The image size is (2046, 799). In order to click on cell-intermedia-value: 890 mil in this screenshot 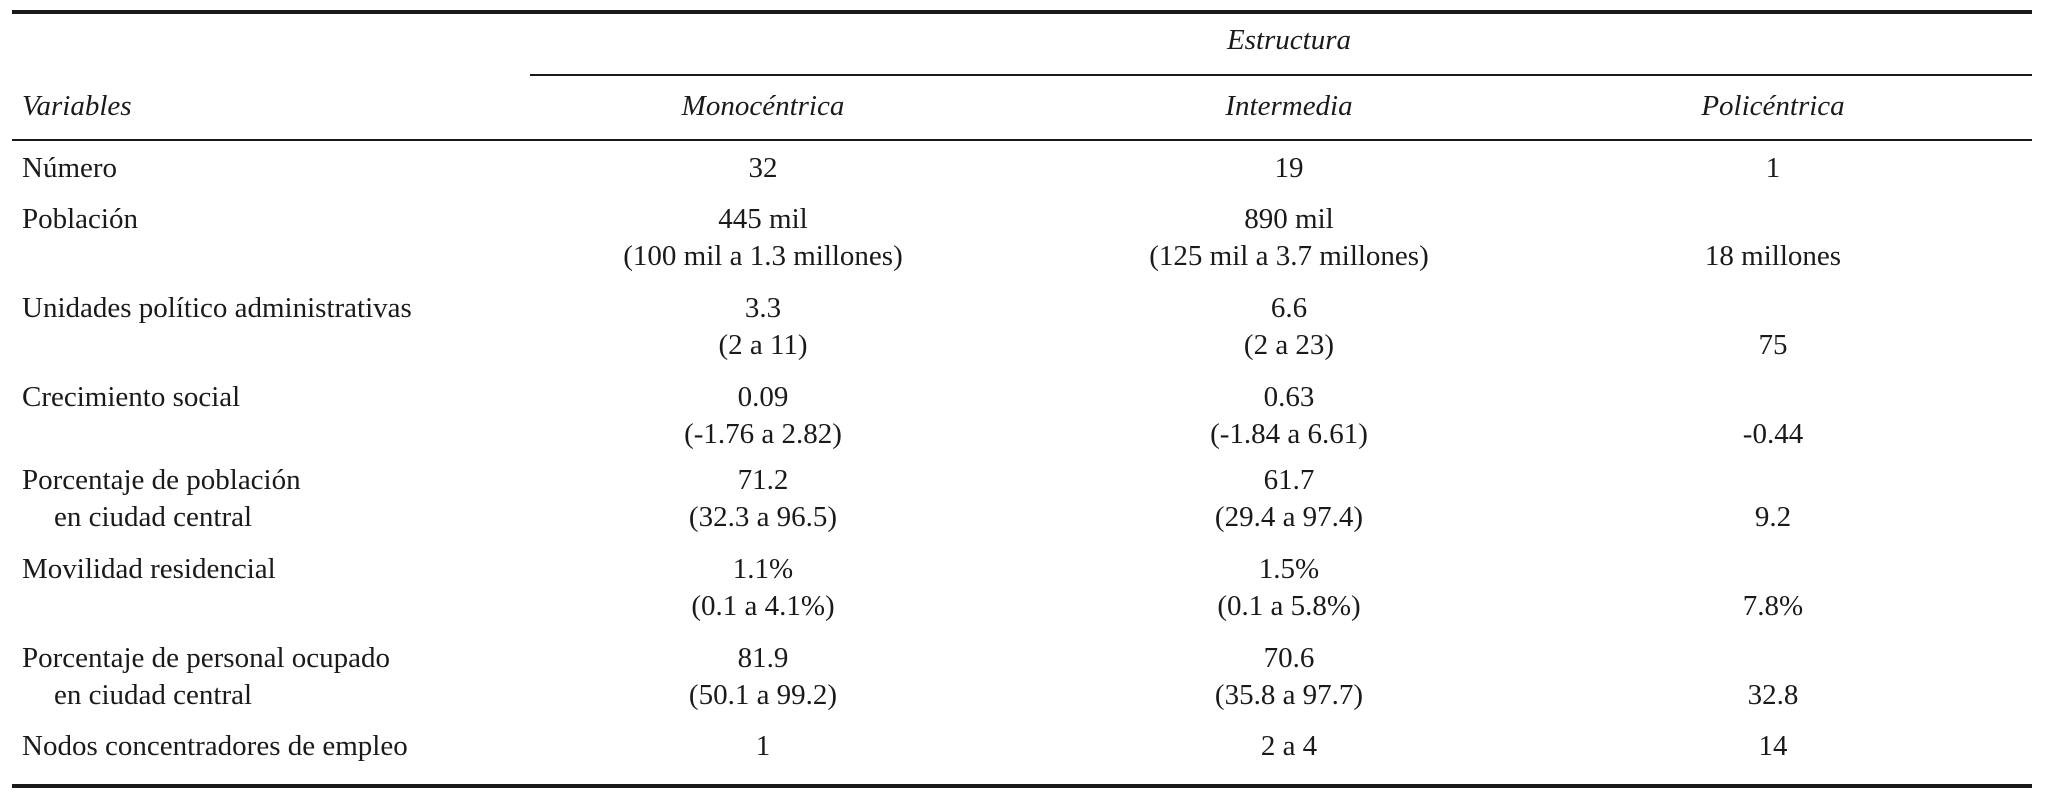, I will do `click(1289, 219)`.